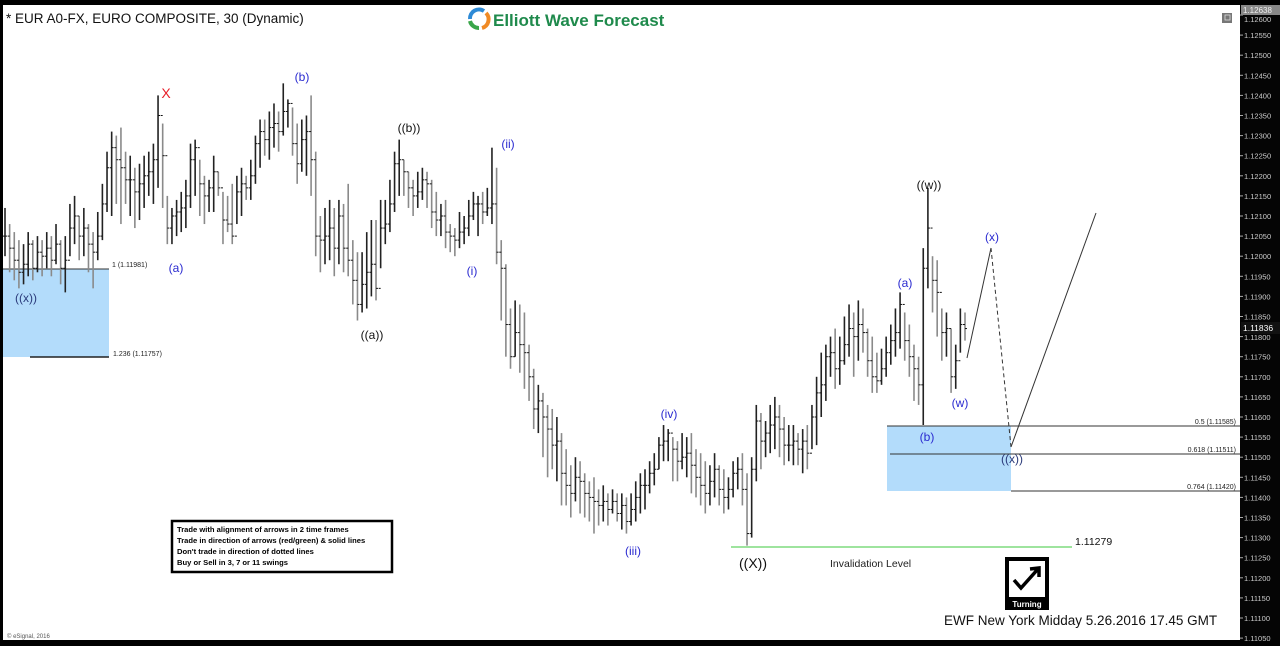 This screenshot has width=1280, height=646. I want to click on window-restore-icon, so click(1227, 18).